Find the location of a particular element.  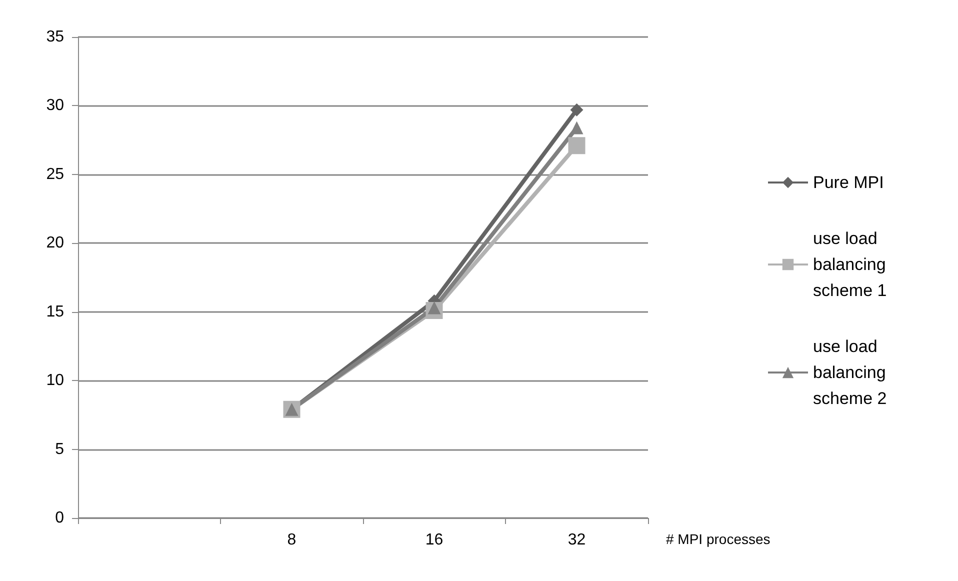

legend-label: use load balancing scheme 2 is located at coordinates (852, 372).